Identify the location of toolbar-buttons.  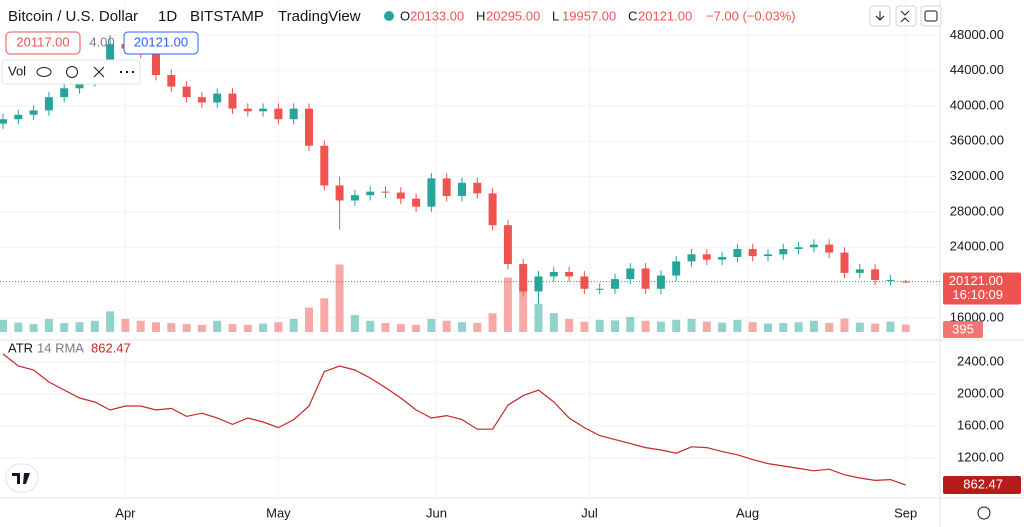
(905, 16).